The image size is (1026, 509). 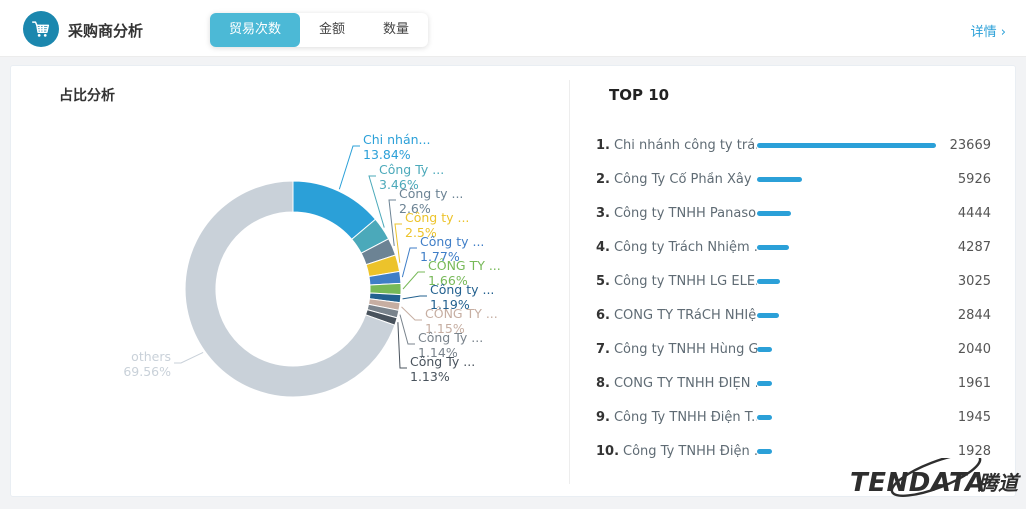 What do you see at coordinates (151, 356) in the screenshot?
I see `donut-label-name: others` at bounding box center [151, 356].